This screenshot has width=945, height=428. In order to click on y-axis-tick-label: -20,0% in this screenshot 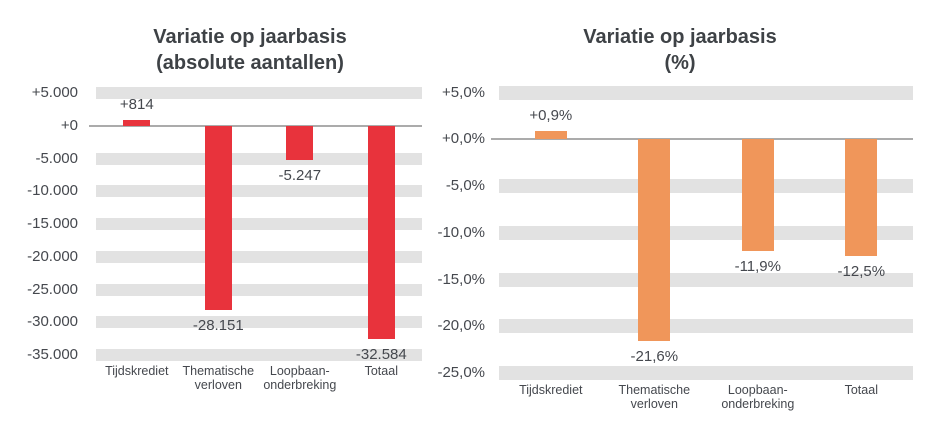, I will do `click(461, 326)`.